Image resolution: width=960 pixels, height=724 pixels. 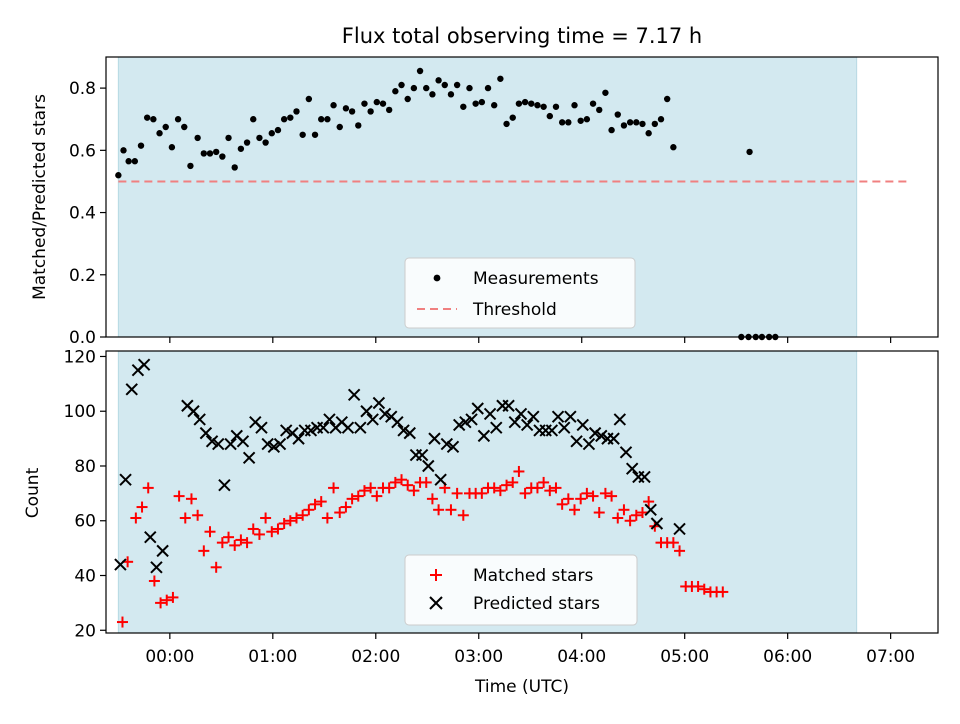 What do you see at coordinates (80, 412) in the screenshot?
I see `bottom-y-tick-label: 100` at bounding box center [80, 412].